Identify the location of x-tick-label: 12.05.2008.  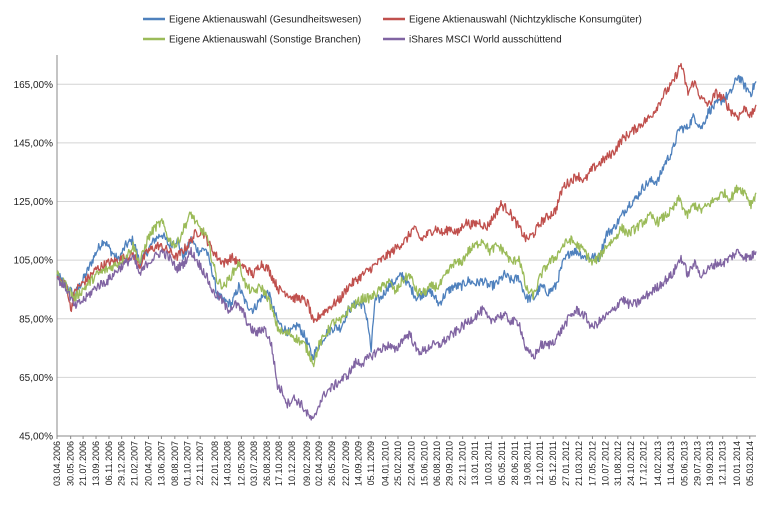
(241, 463).